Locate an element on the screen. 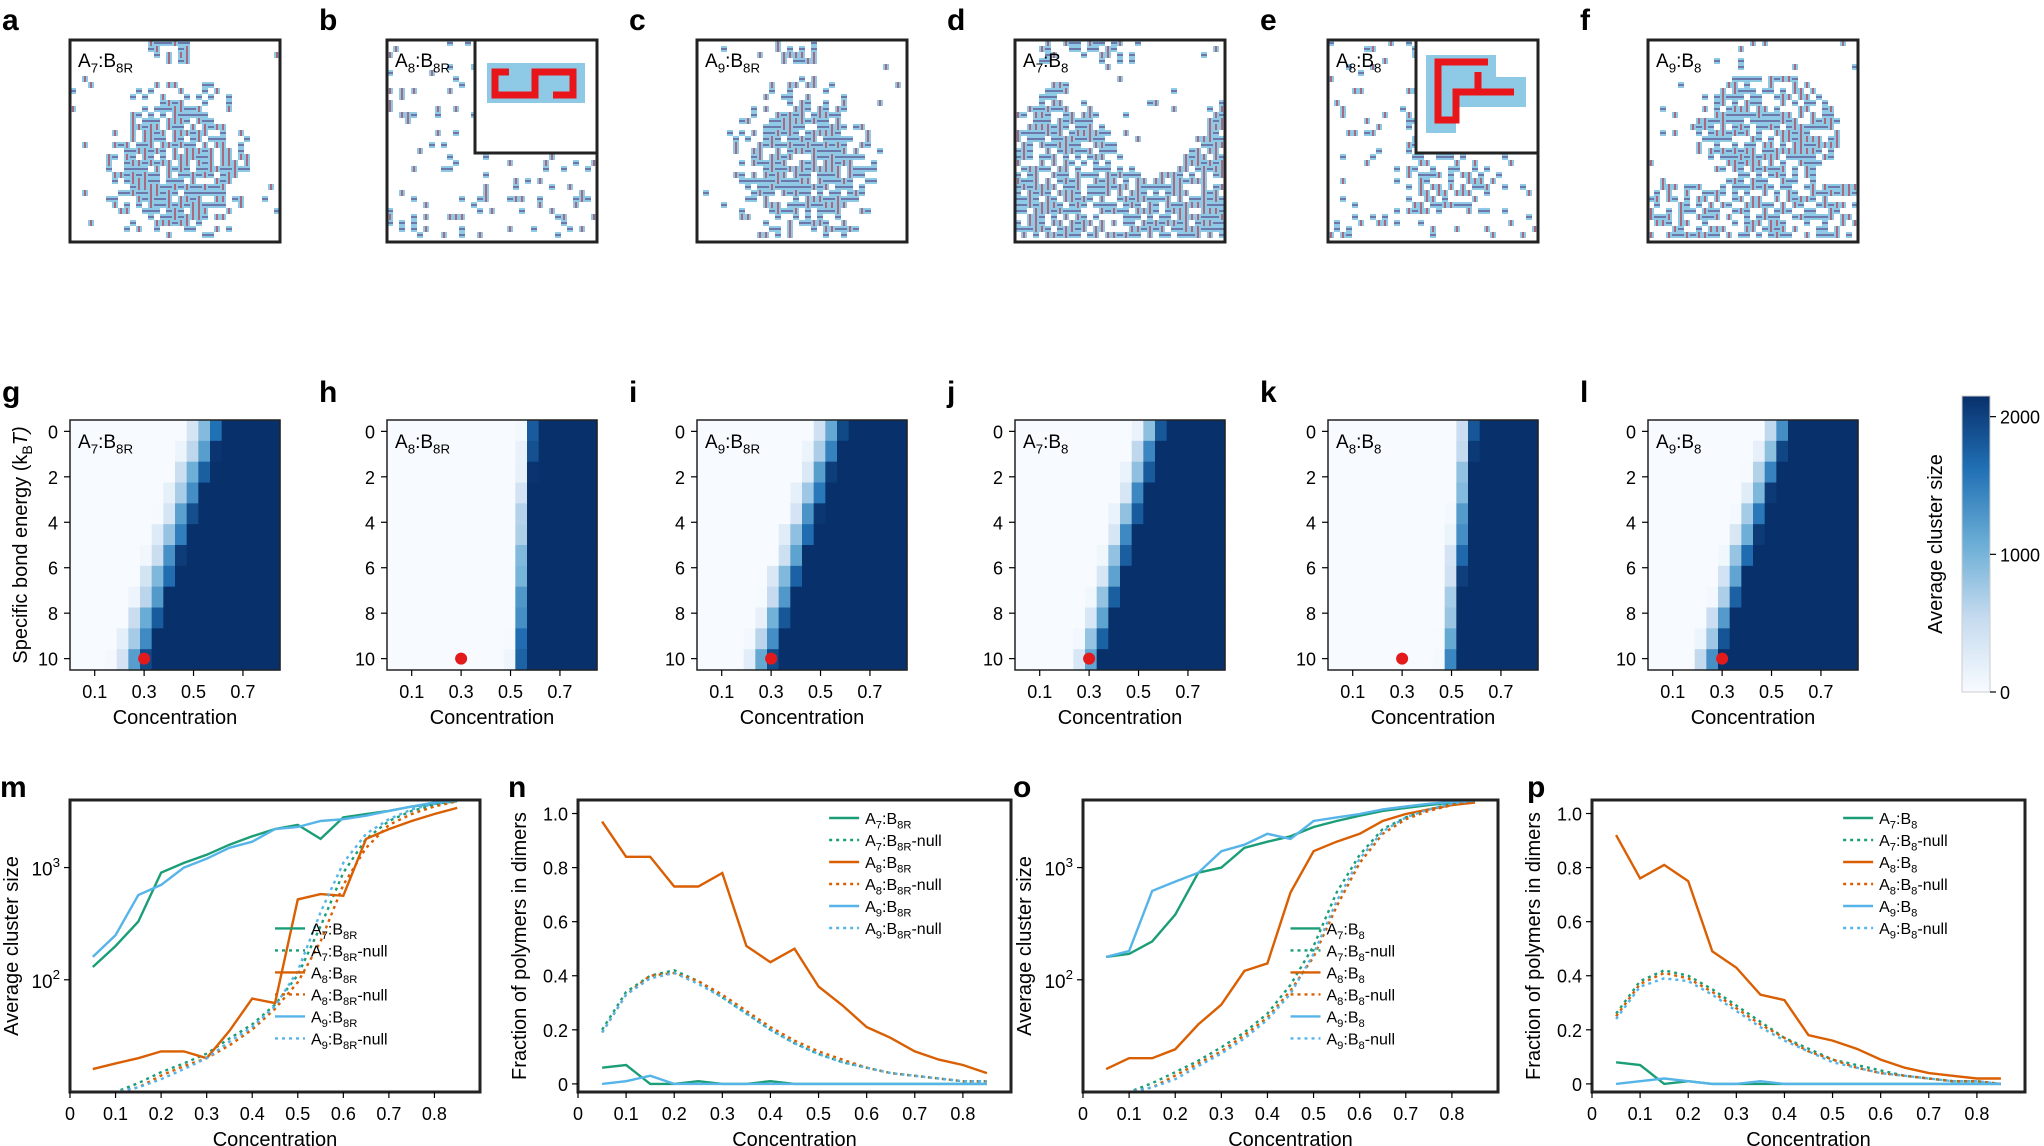 The height and width of the screenshot is (1146, 2044). lattice-label: A7:B8R is located at coordinates (105, 63).